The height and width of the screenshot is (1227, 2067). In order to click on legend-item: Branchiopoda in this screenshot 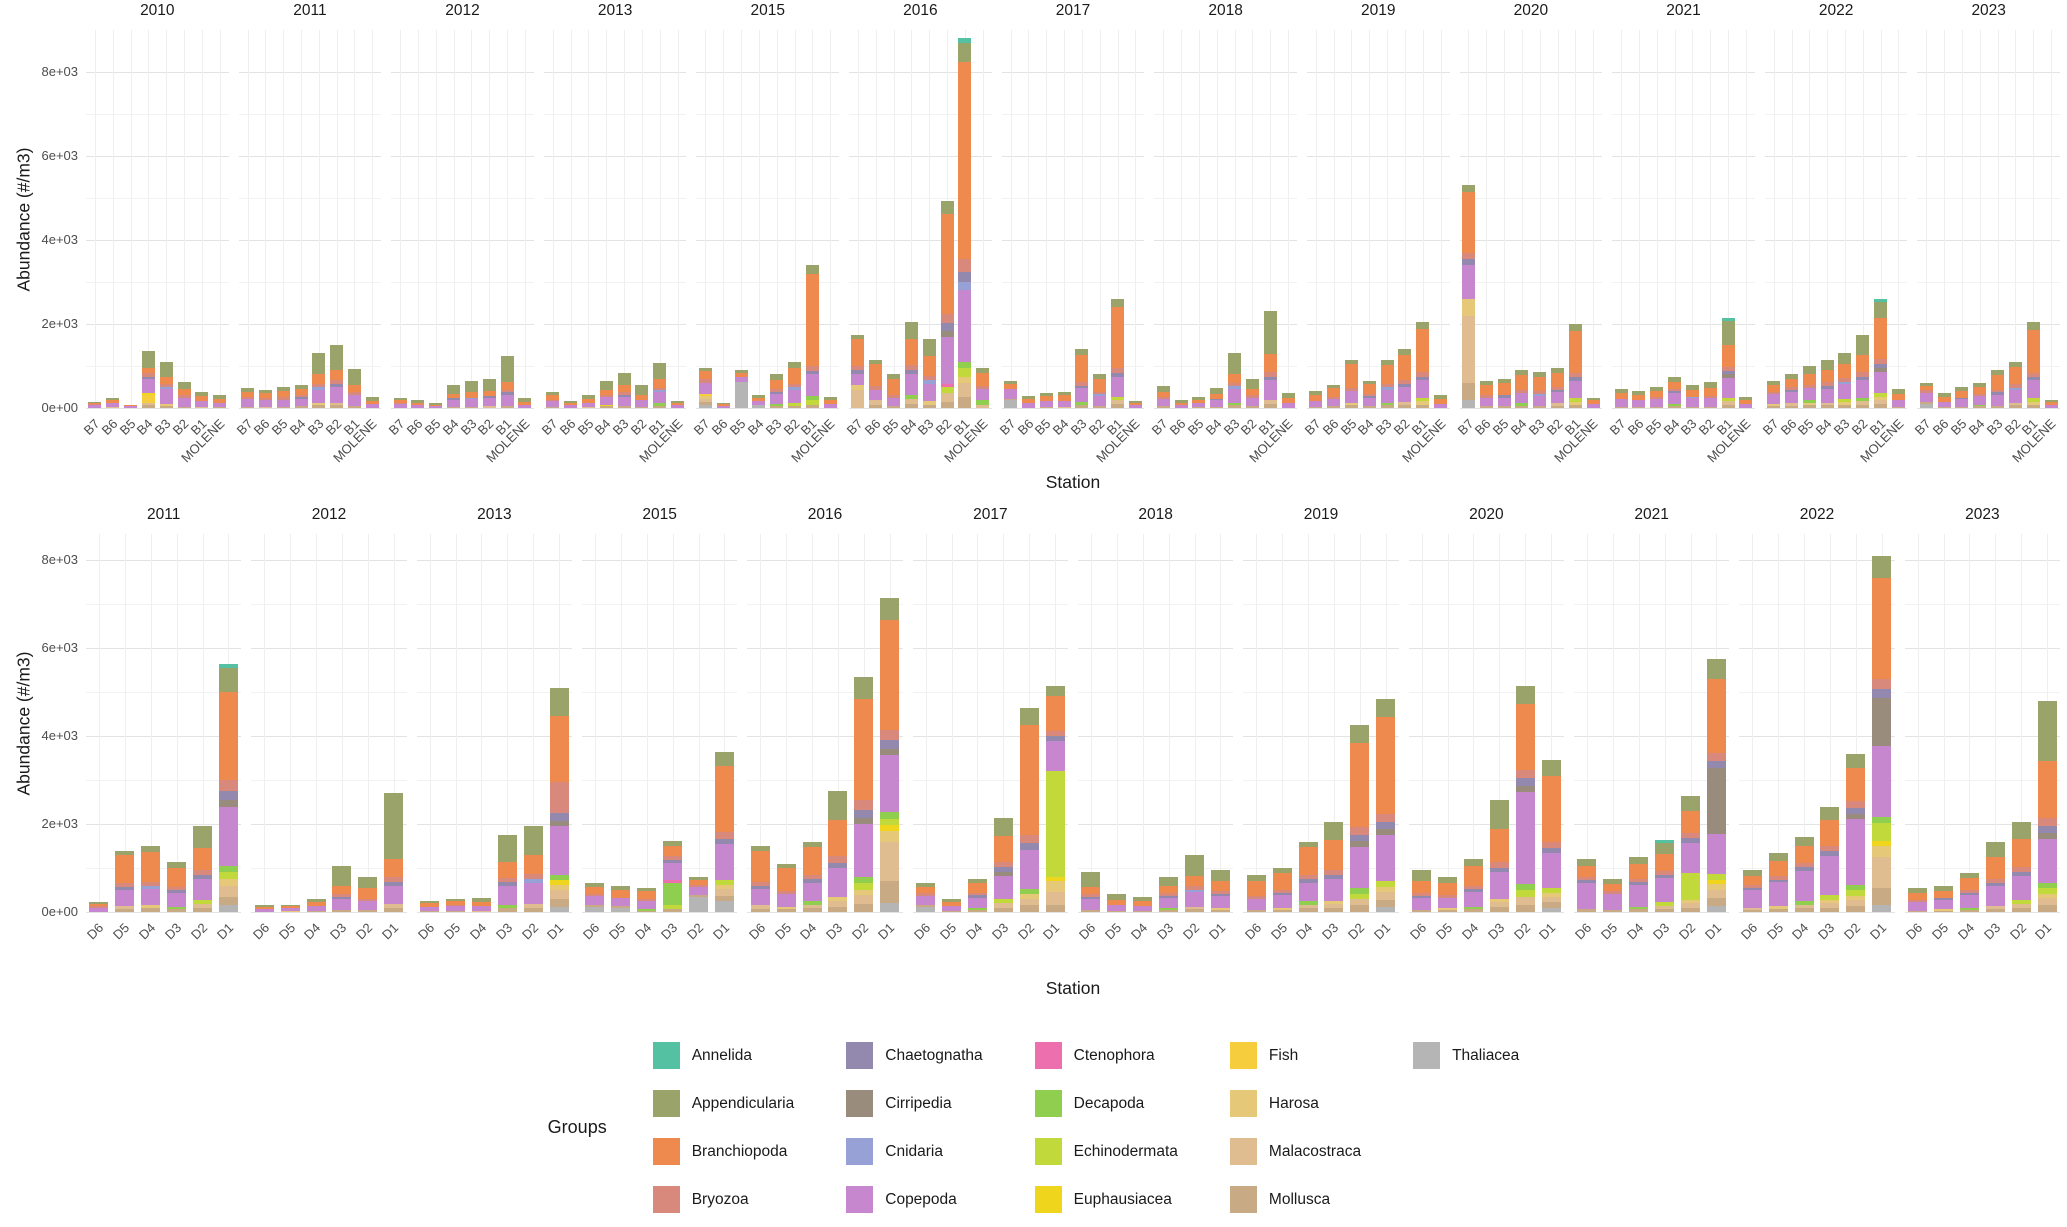, I will do `click(723, 1151)`.